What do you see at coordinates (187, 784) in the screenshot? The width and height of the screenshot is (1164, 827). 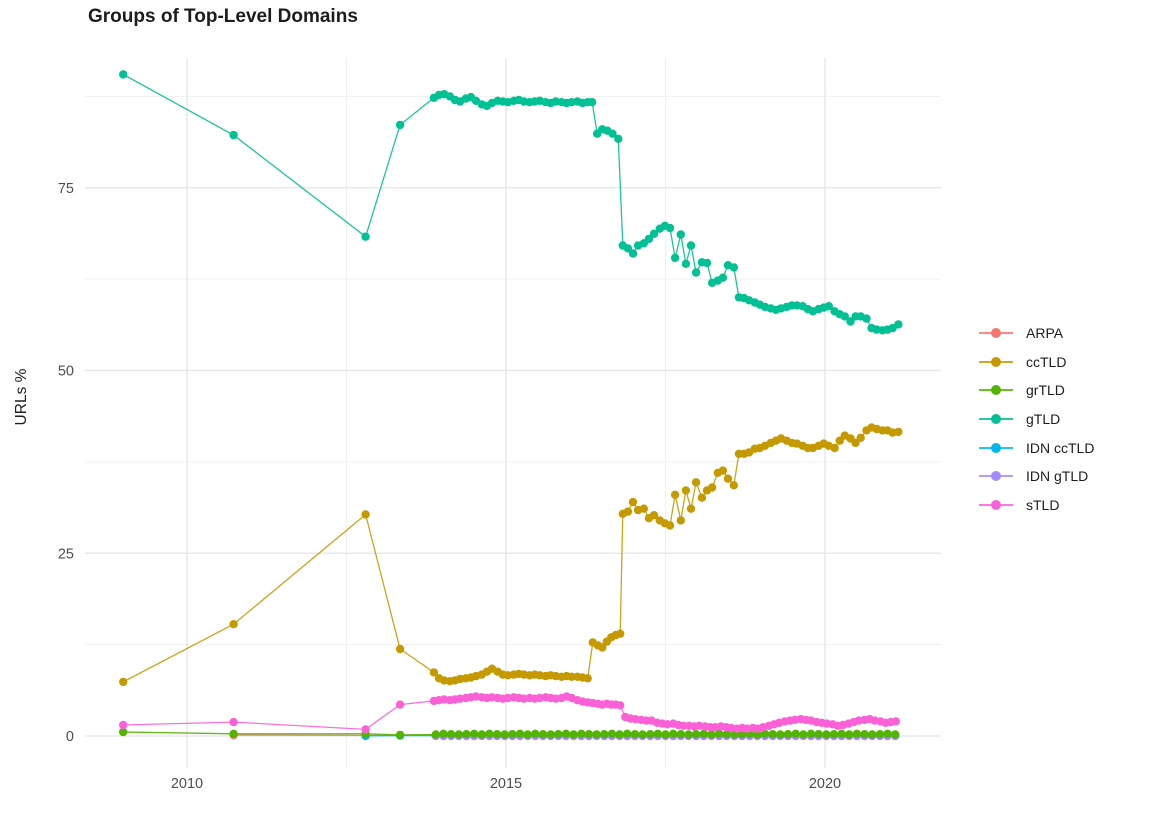 I see `x-tick-label: 2010` at bounding box center [187, 784].